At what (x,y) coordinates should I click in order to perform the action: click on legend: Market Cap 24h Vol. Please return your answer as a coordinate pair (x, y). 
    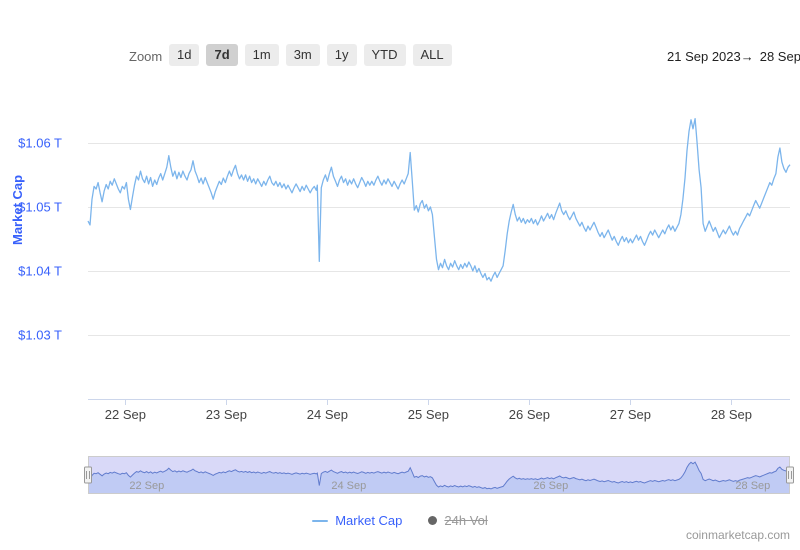
    Looking at the image, I should click on (400, 520).